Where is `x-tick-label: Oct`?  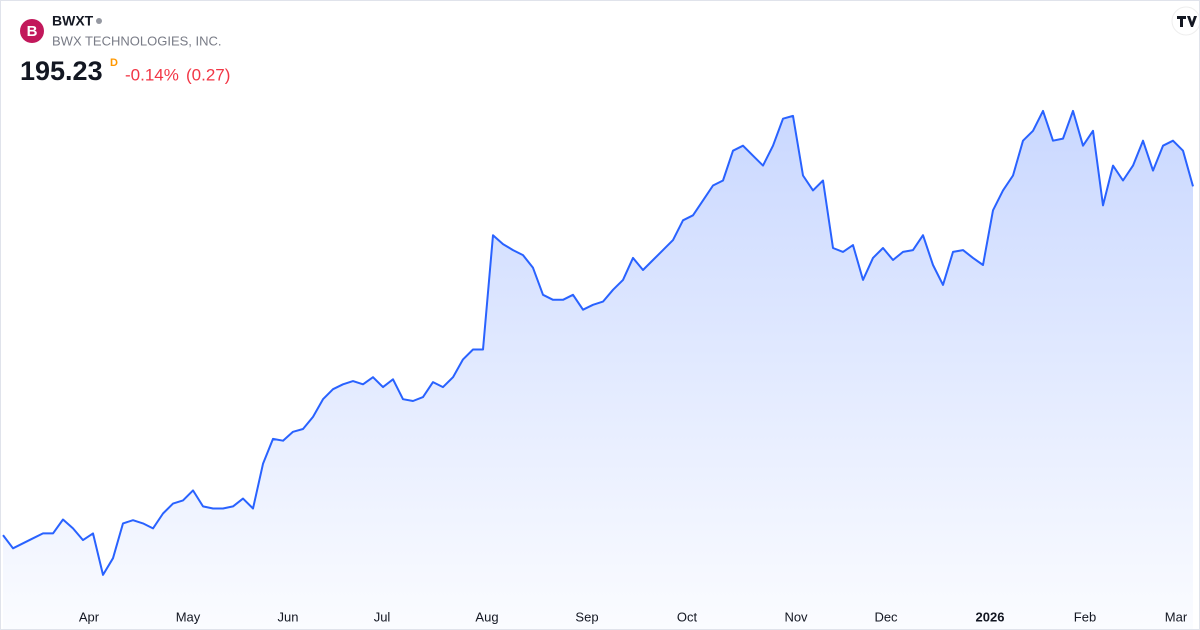
x-tick-label: Oct is located at coordinates (687, 616).